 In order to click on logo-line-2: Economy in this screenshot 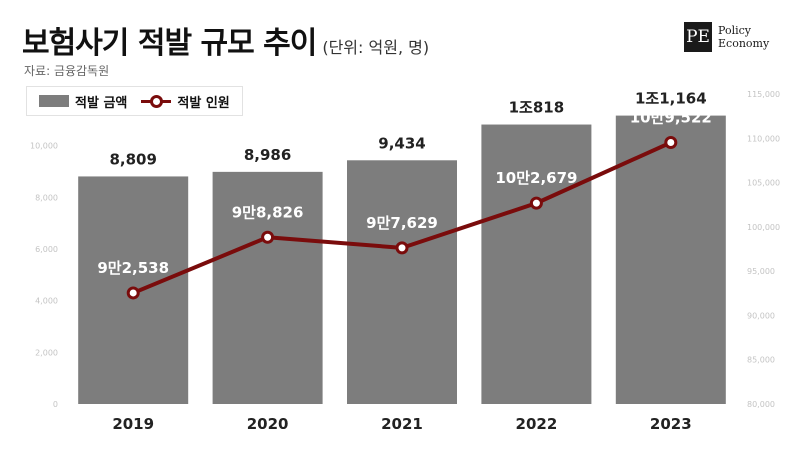, I will do `click(744, 43)`.